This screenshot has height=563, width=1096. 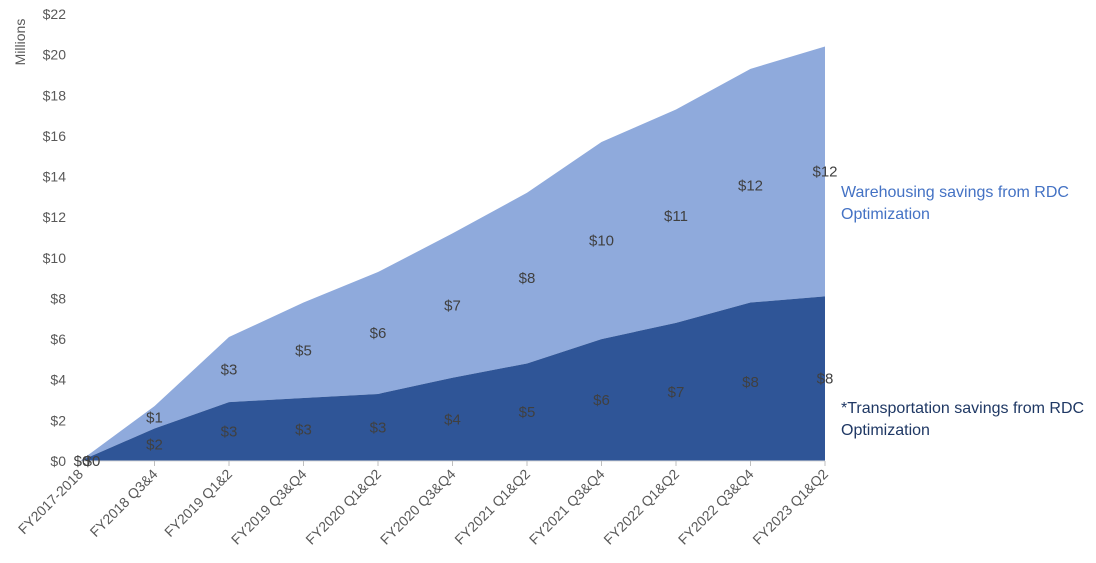 I want to click on y-tick-label: $12, so click(x=55, y=217).